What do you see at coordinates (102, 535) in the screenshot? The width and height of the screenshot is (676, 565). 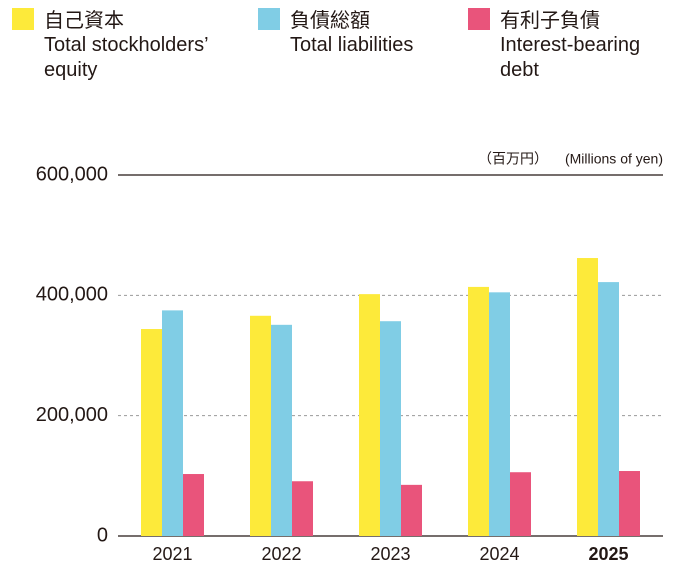 I see `y-tick-label: 0` at bounding box center [102, 535].